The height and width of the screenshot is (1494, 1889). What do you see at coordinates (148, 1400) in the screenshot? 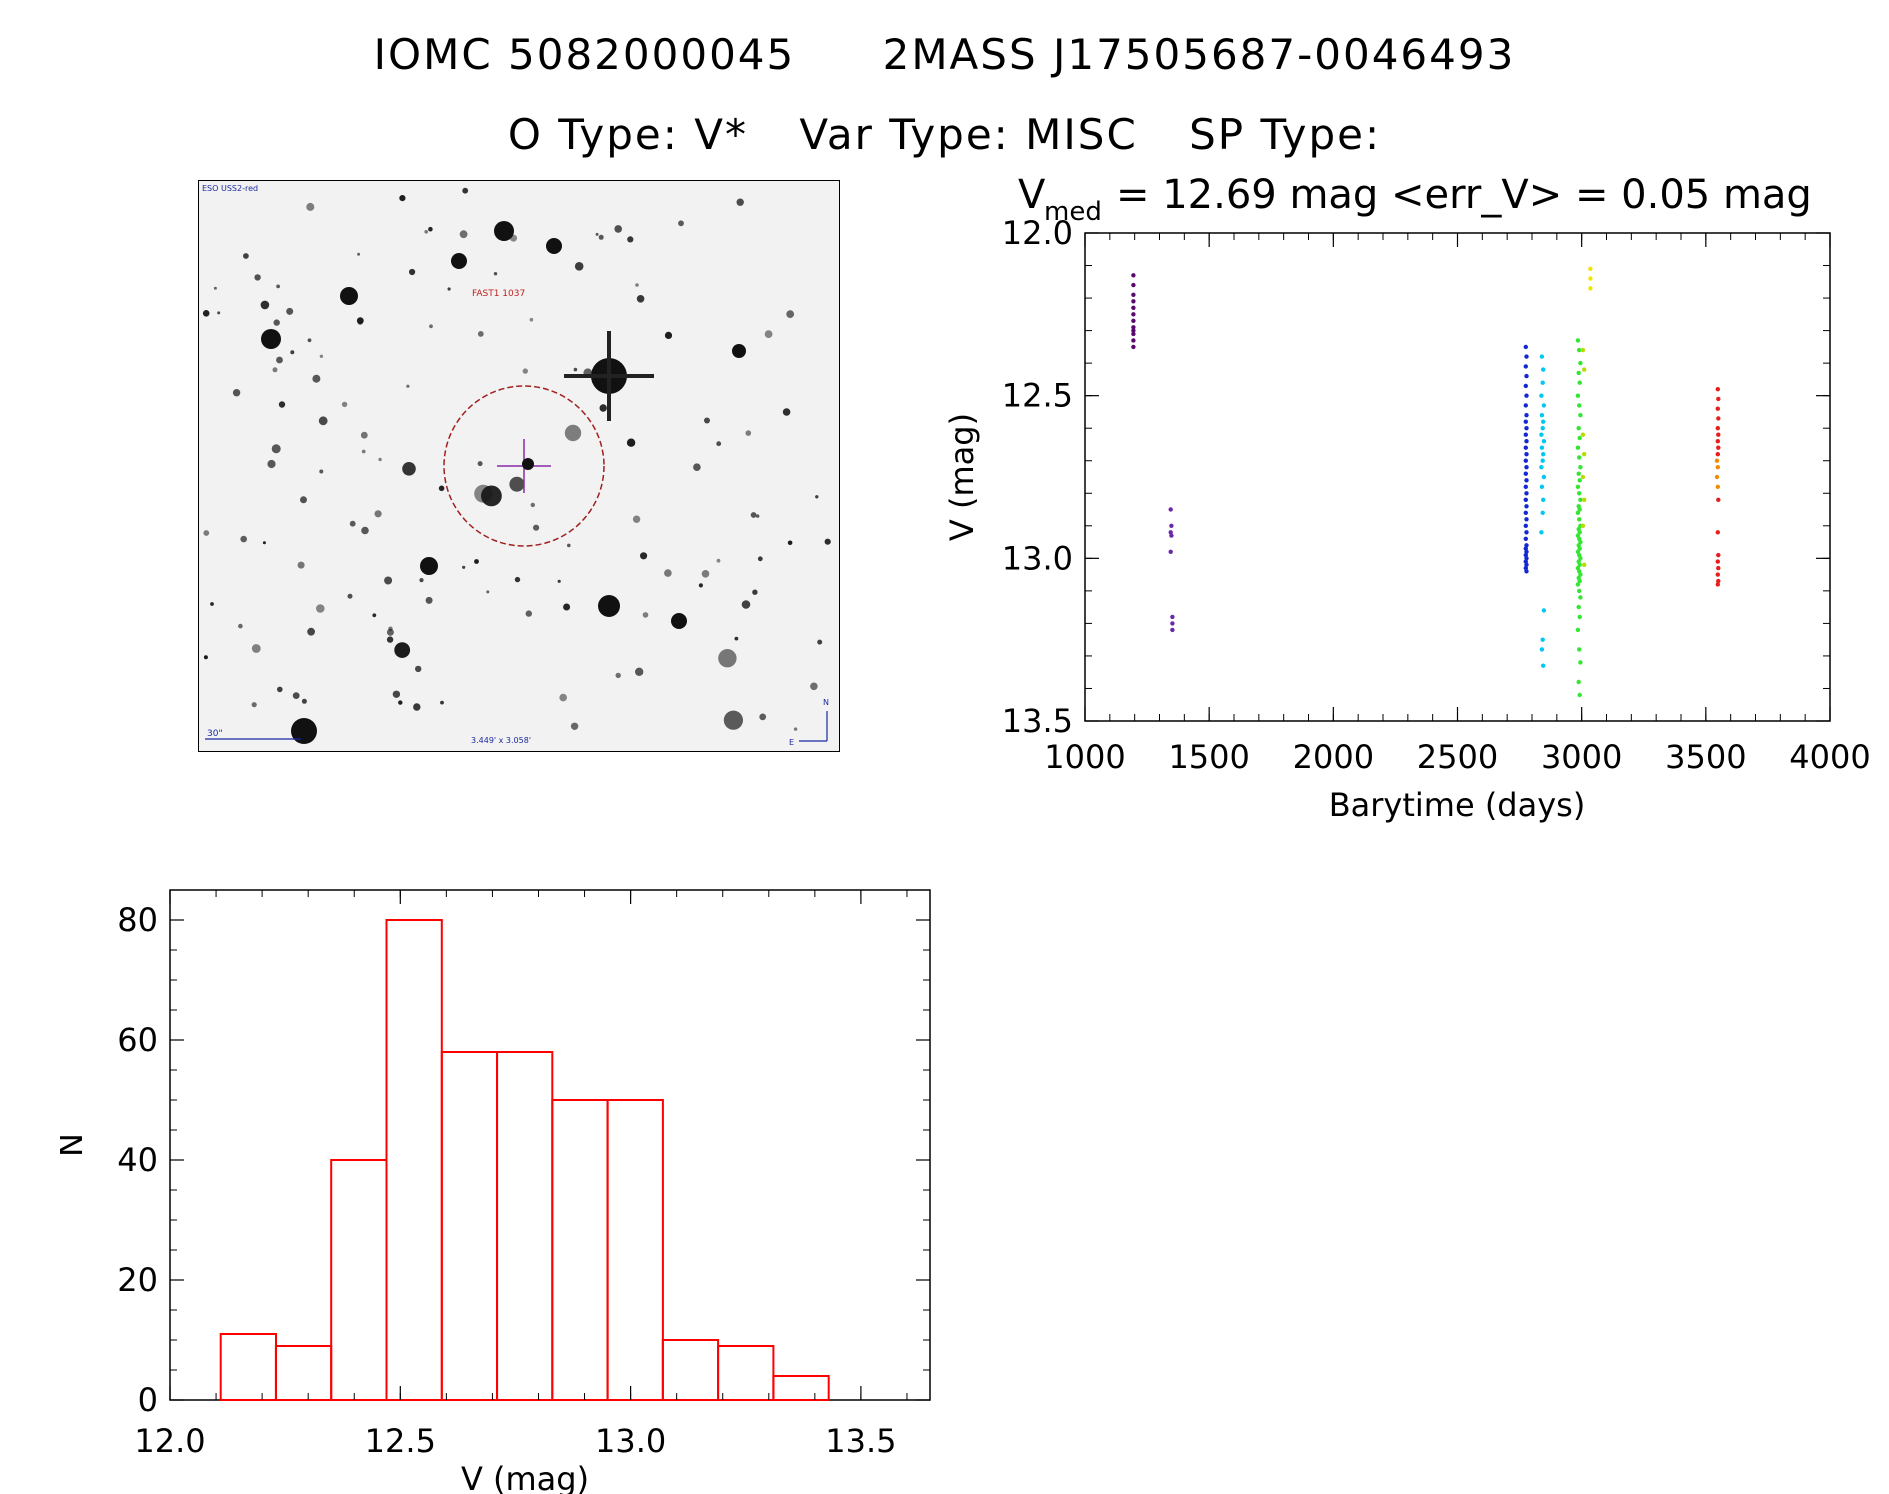
I see `y-tick-label: 0` at bounding box center [148, 1400].